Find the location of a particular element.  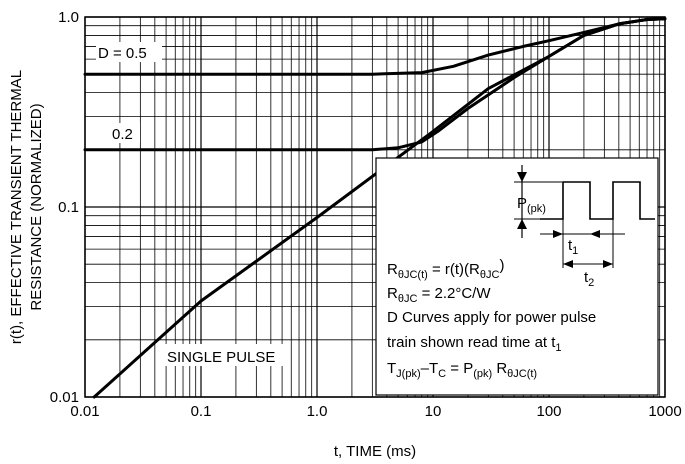

y-tick-labels: 0.01 0.1 1.0 is located at coordinates (64, 207).